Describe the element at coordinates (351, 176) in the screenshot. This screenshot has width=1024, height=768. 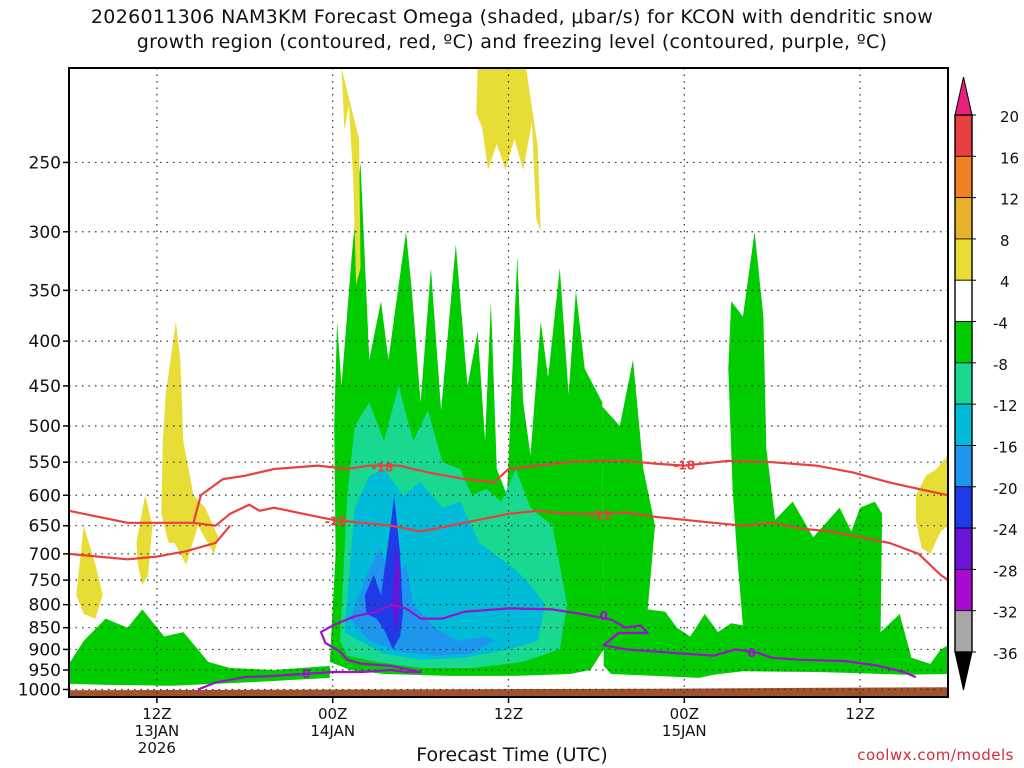
I see `shade-yellow-sliver` at that location.